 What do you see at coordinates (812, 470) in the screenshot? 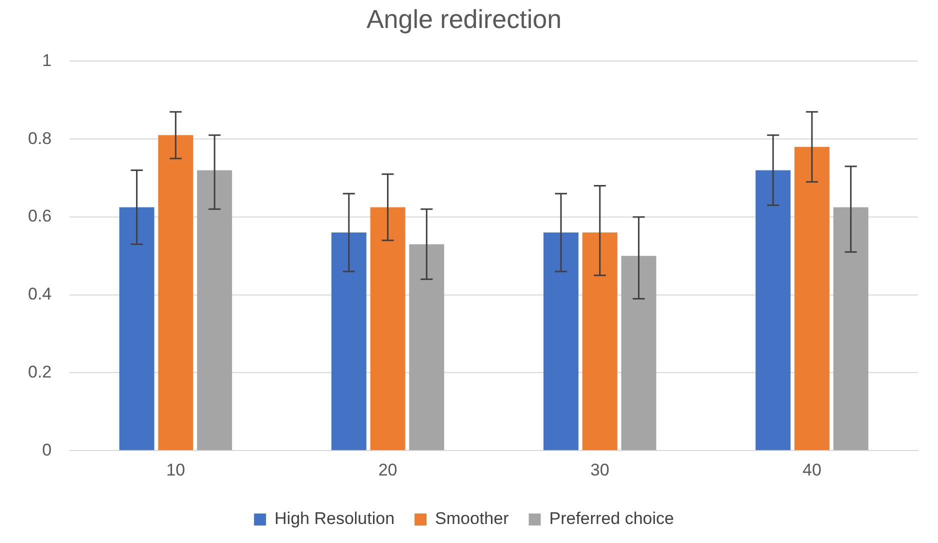
I see `x-tick-label: 40` at bounding box center [812, 470].